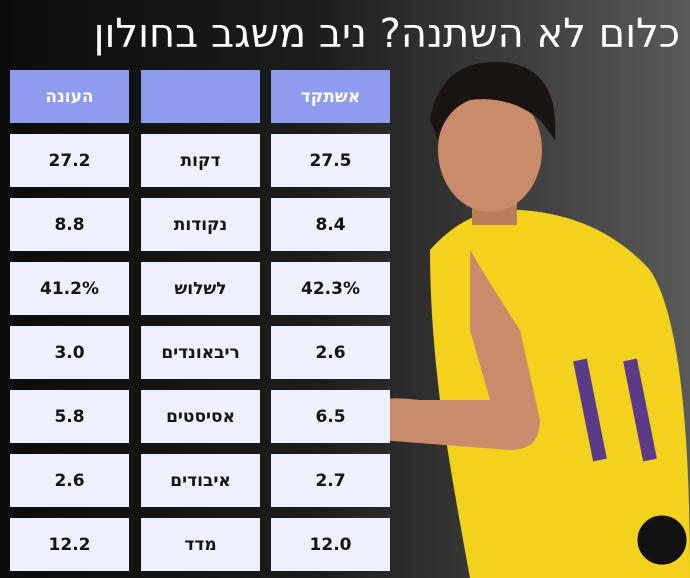 The image size is (690, 578). I want to click on last-season-value: 2.6, so click(330, 352).